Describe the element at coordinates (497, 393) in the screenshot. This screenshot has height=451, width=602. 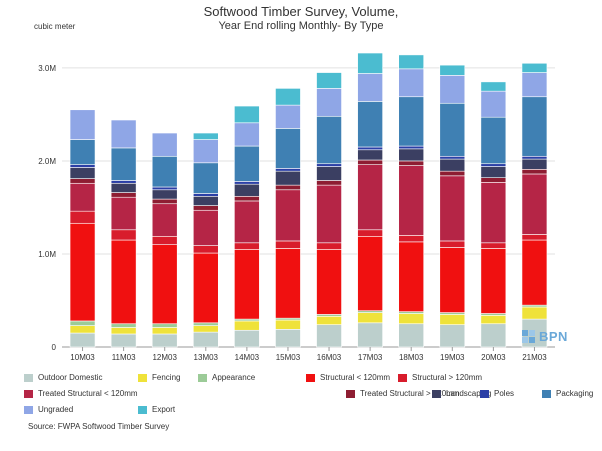
I see `legend-item: Poles` at that location.